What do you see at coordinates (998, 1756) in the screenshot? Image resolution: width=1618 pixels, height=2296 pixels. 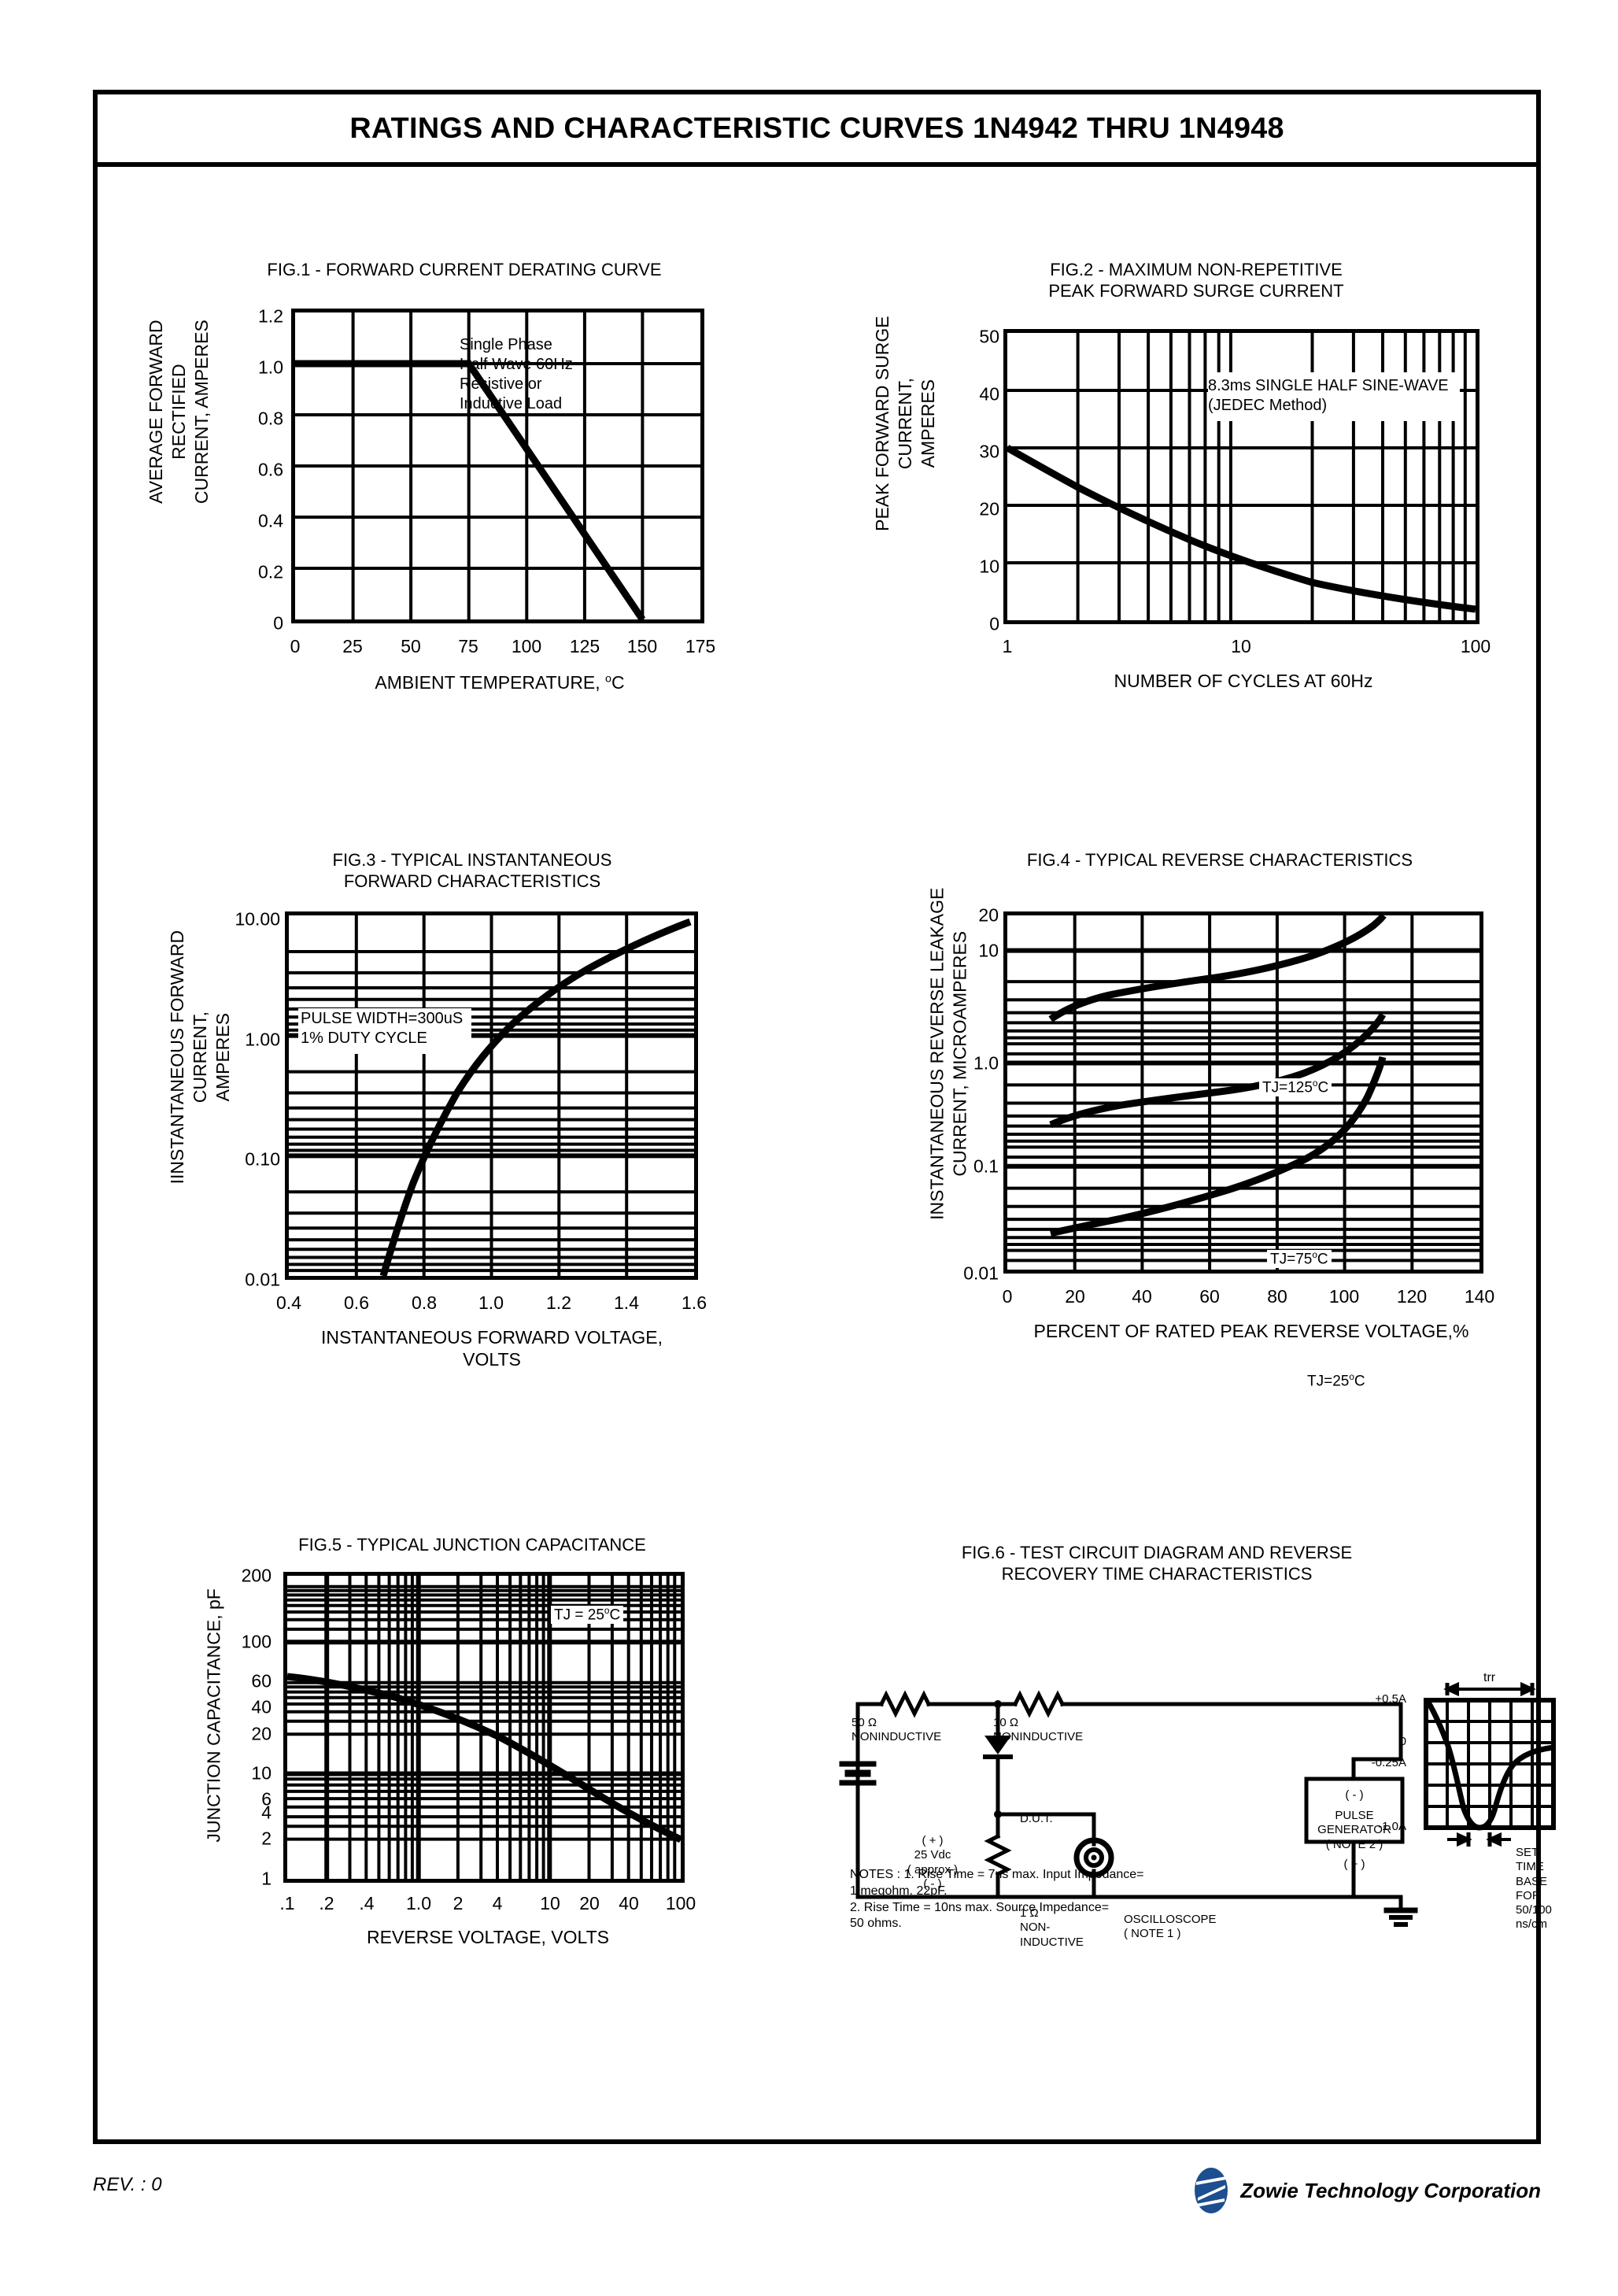 I see `diode-bar-icon` at bounding box center [998, 1756].